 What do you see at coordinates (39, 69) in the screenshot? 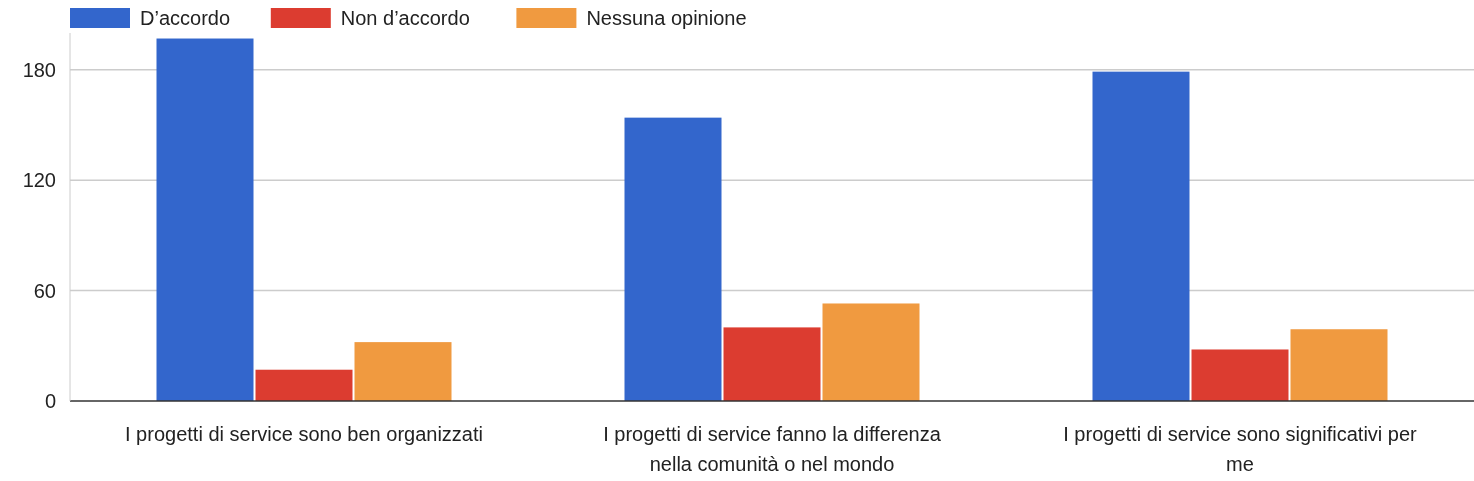
I see `y-tick-label: 180` at bounding box center [39, 69].